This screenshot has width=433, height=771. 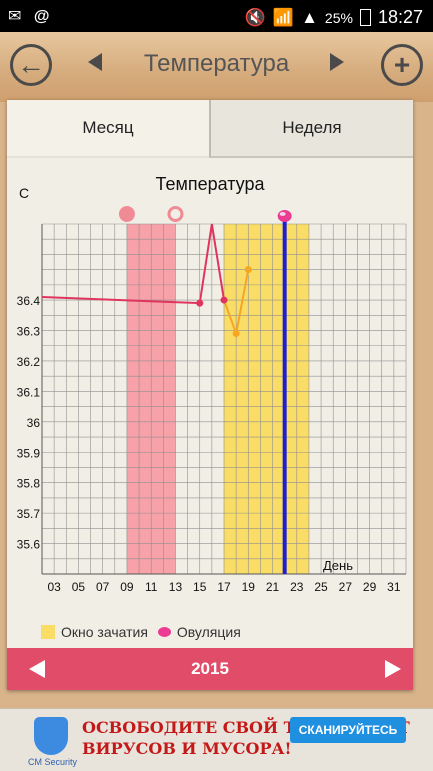 I want to click on x-tick-label: 05, so click(x=79, y=587).